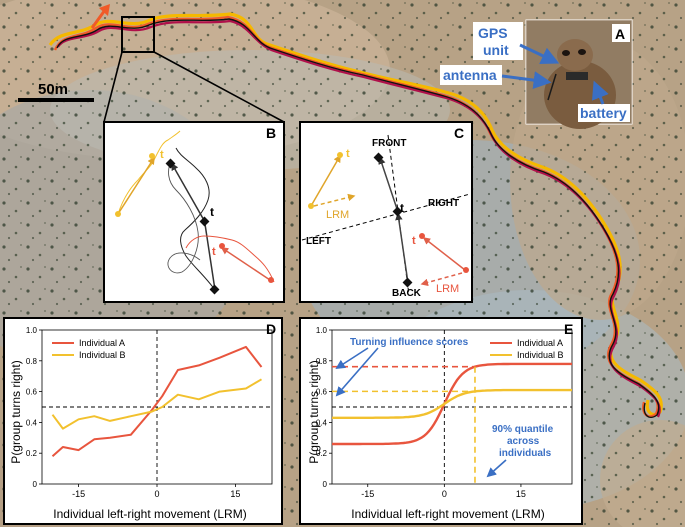 The image size is (685, 527). Describe the element at coordinates (521, 494) in the screenshot. I see `chart-e-xtick-label: 15` at that location.